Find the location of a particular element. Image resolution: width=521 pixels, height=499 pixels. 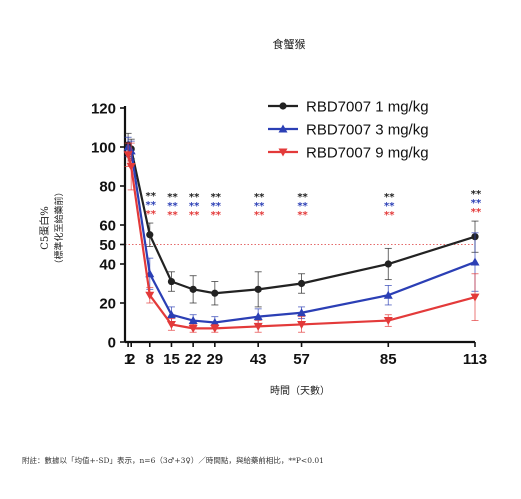

y-tick-label: 80 is located at coordinates (107, 187).